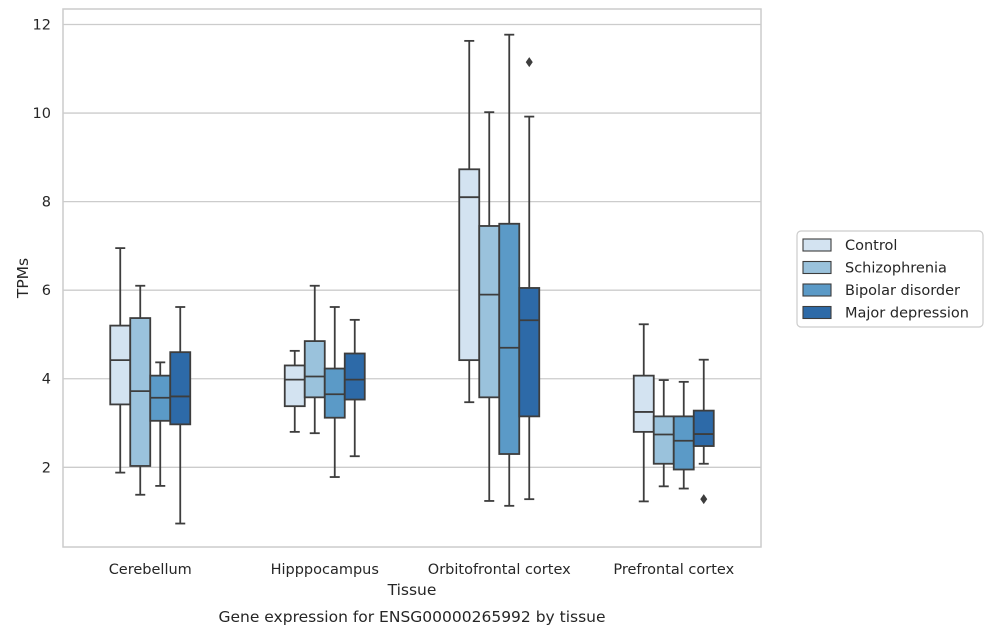 The width and height of the screenshot is (992, 634). What do you see at coordinates (46, 468) in the screenshot?
I see `y-tick-label: 2` at bounding box center [46, 468].